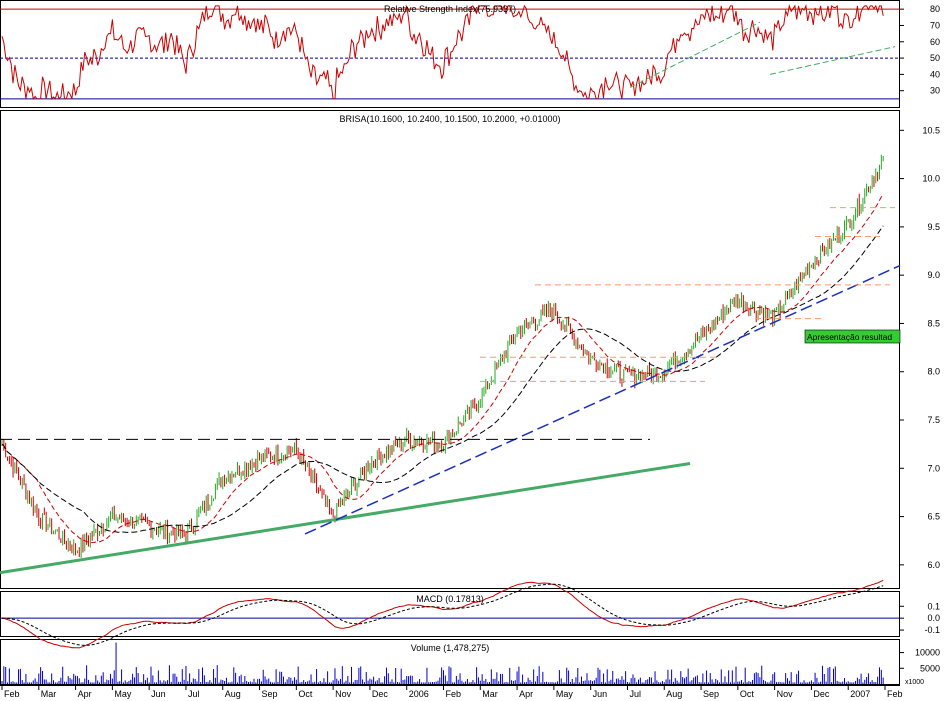  I want to click on price-tick-label: 7.0, so click(933, 468).